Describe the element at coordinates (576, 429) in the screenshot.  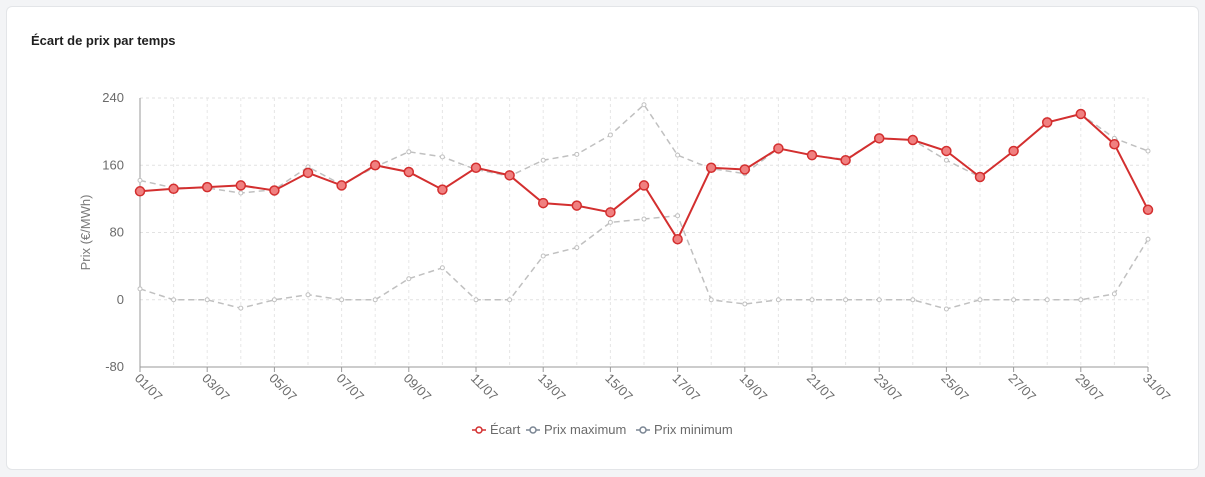
I see `legend-item: Prix maximum` at that location.